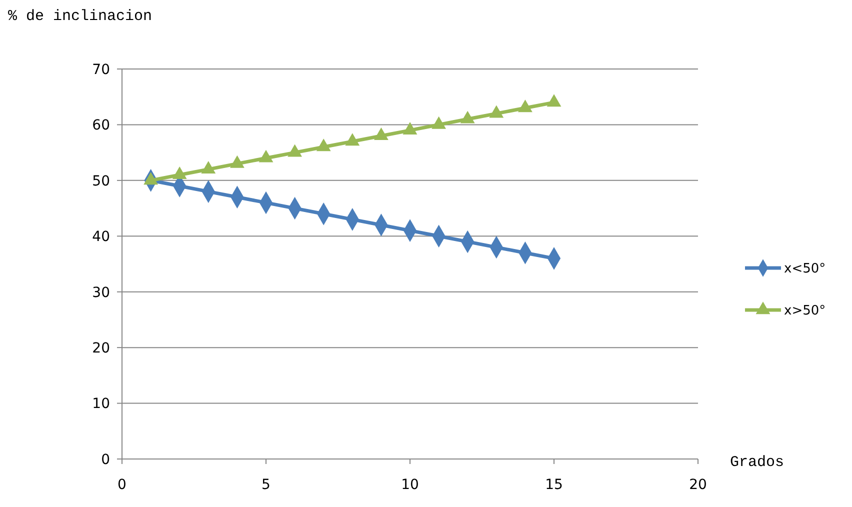 This screenshot has height=507, width=852. I want to click on x-tick-label: 0, so click(122, 485).